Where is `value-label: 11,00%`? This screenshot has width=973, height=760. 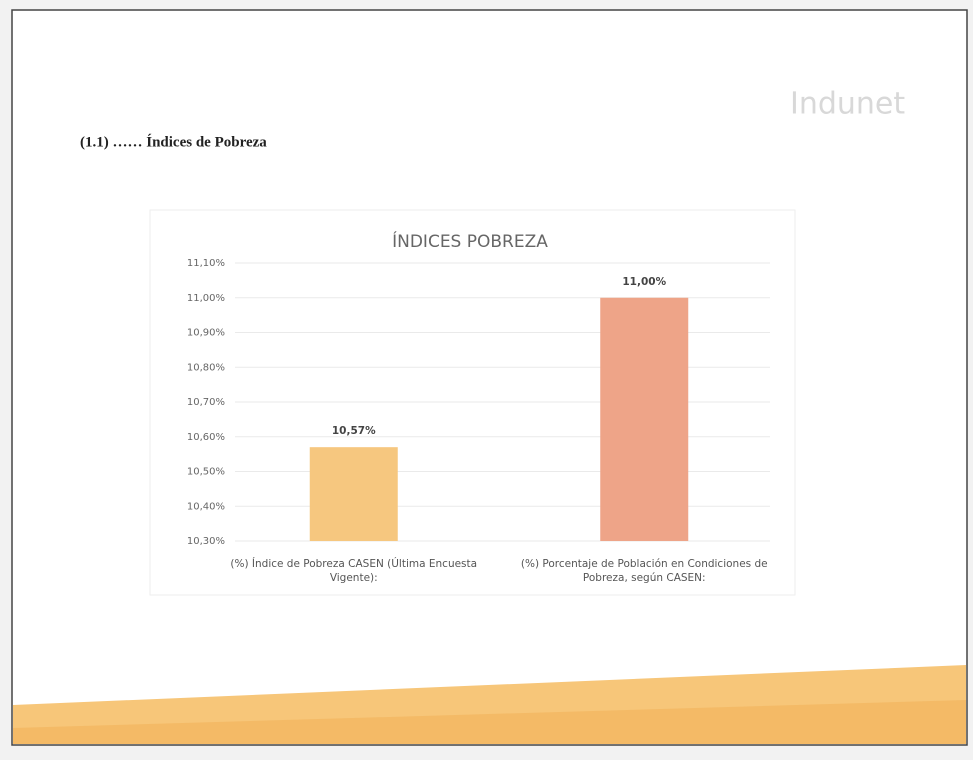
value-label: 11,00% is located at coordinates (644, 282).